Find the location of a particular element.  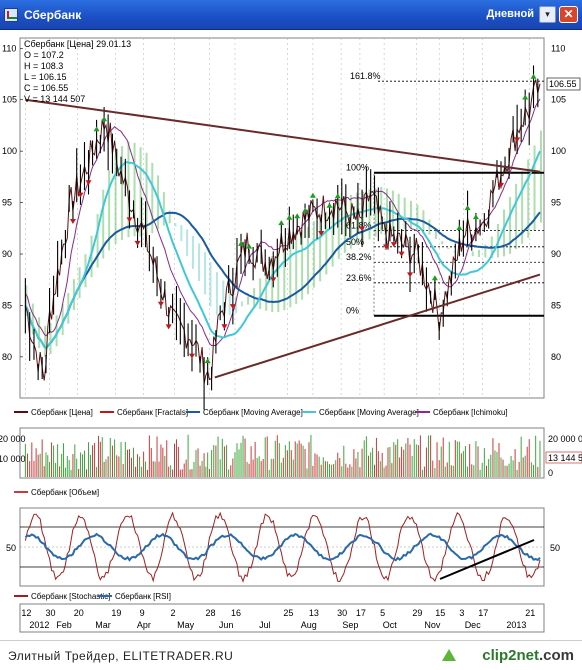

legend-volume: Сбербанк [Объем] is located at coordinates (65, 492).